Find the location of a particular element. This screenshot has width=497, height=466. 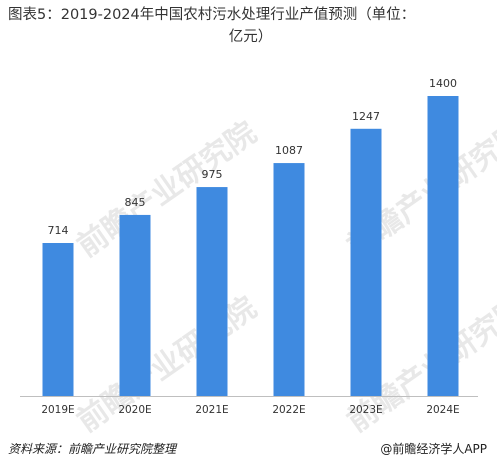

x-tick-label-2021E: 2021E is located at coordinates (211, 410).